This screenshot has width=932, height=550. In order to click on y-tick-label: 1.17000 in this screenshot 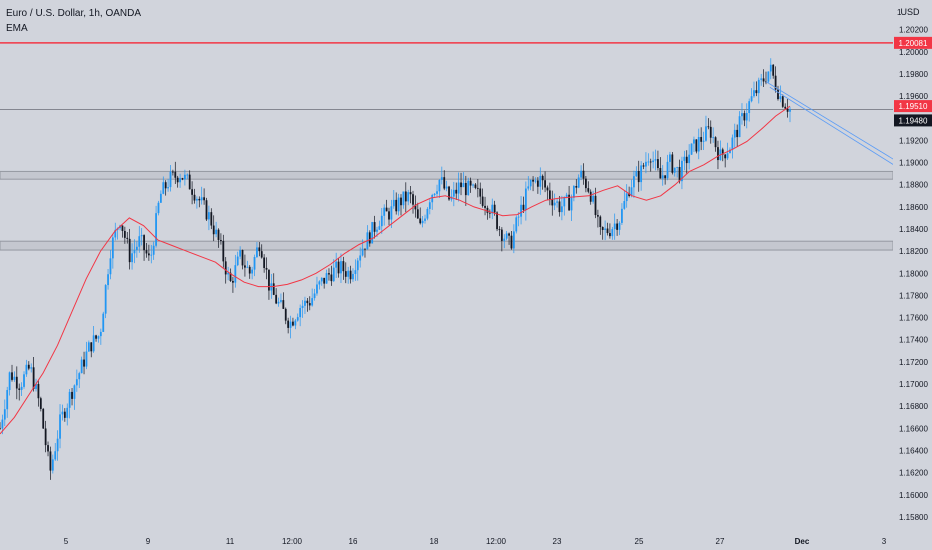, I will do `click(913, 384)`.